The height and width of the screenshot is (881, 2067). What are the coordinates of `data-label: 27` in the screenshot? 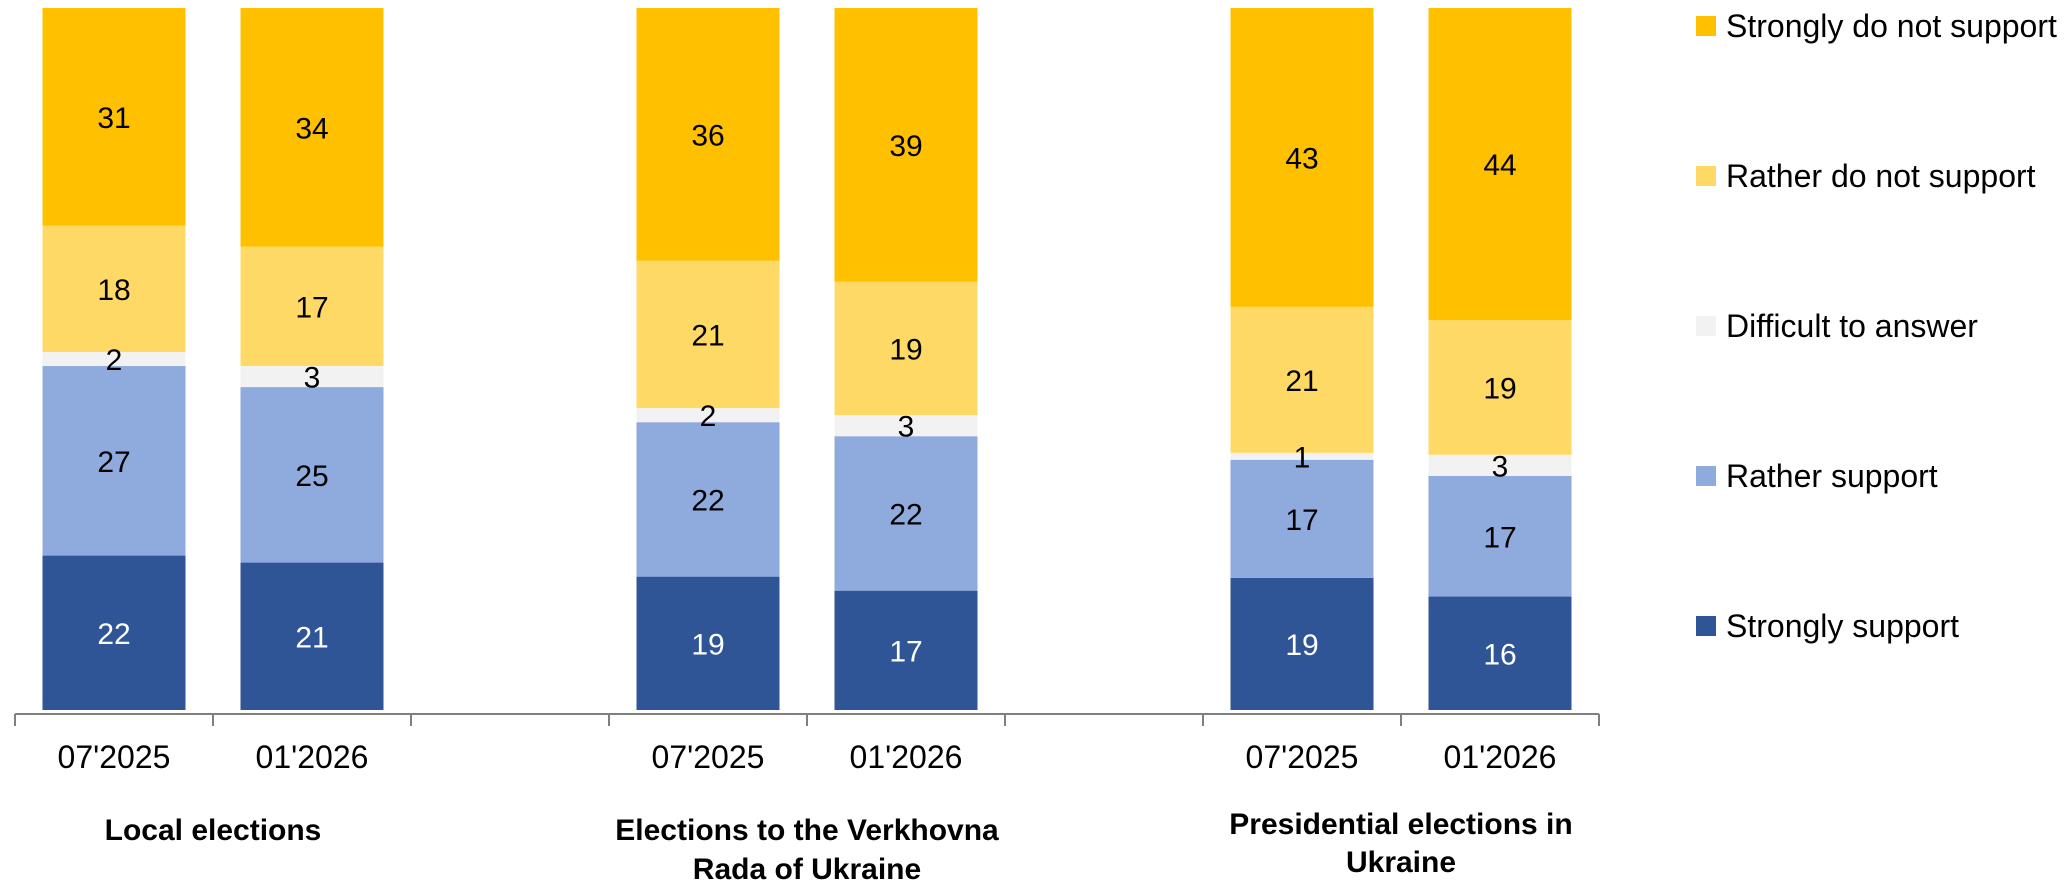 It's located at (113, 462).